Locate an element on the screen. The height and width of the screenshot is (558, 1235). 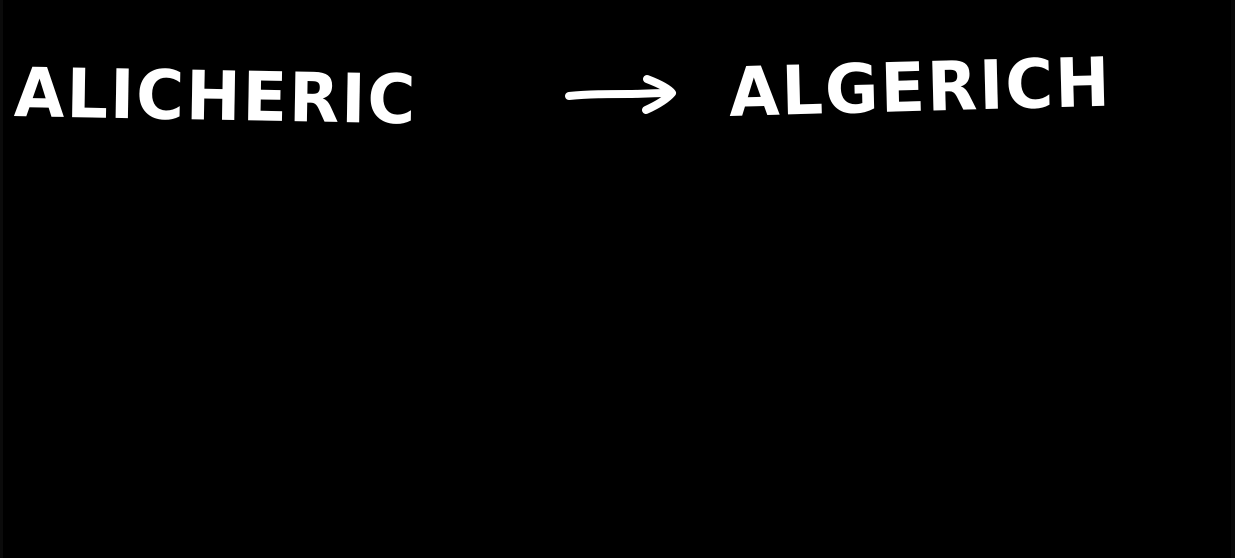
right-arrow-icon is located at coordinates (621, 94).